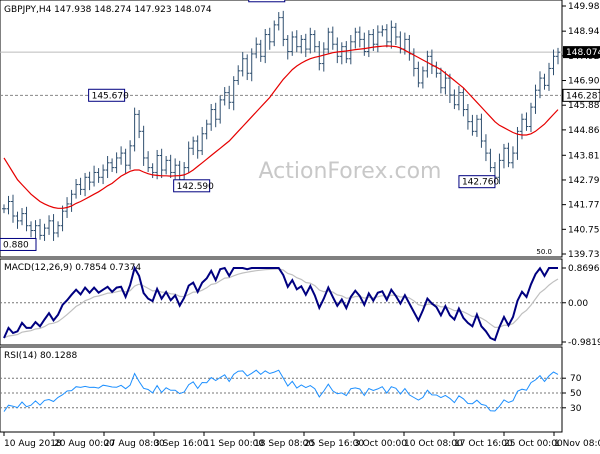  Describe the element at coordinates (584, 206) in the screenshot. I see `price-tick-label: 141.770` at that location.